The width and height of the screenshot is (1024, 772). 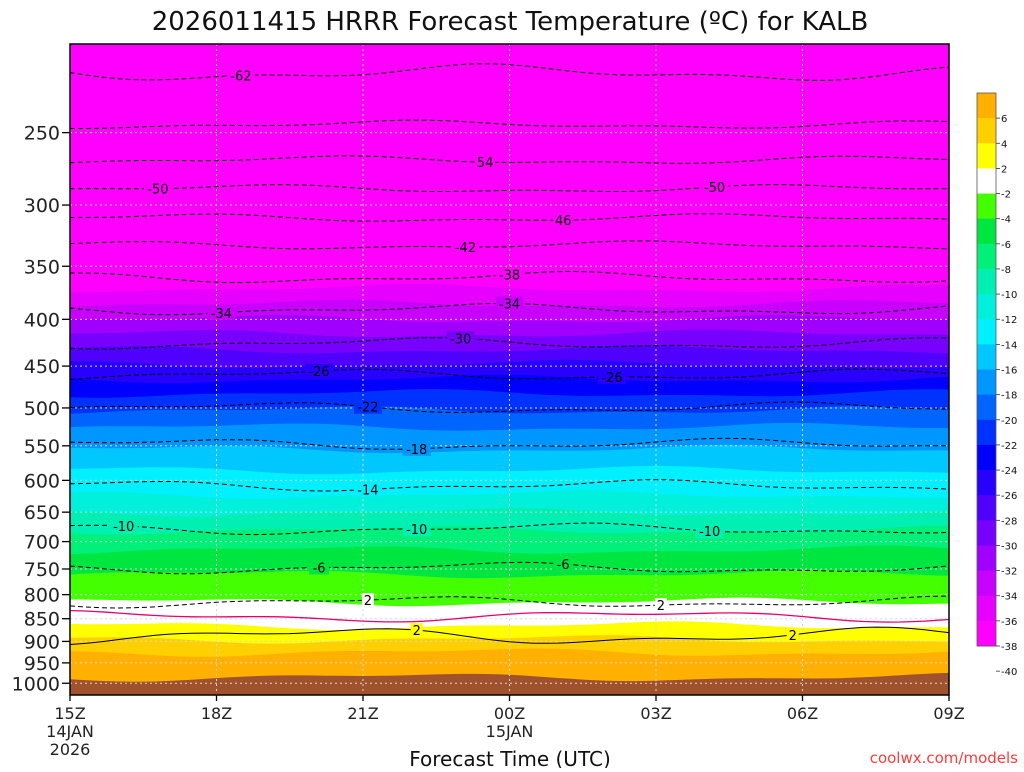 What do you see at coordinates (1009, 371) in the screenshot?
I see `colorbar-label: -16` at bounding box center [1009, 371].